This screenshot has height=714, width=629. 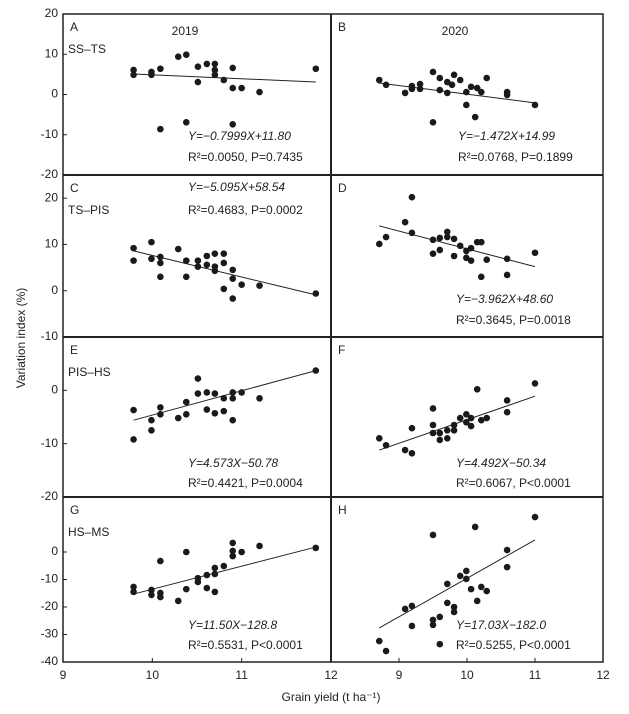 What do you see at coordinates (245, 210) in the screenshot?
I see `fit-stats: R²=0.4683, P=0.0002` at bounding box center [245, 210].